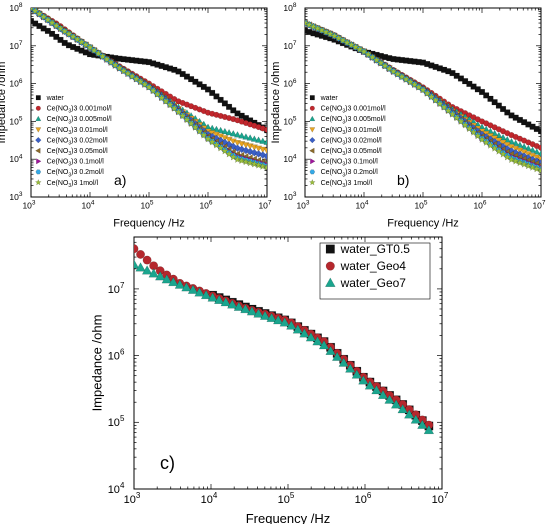 This screenshot has height=524, width=550. Describe the element at coordinates (289, 196) in the screenshot. I see `y-tick-label: 10³` at that location.